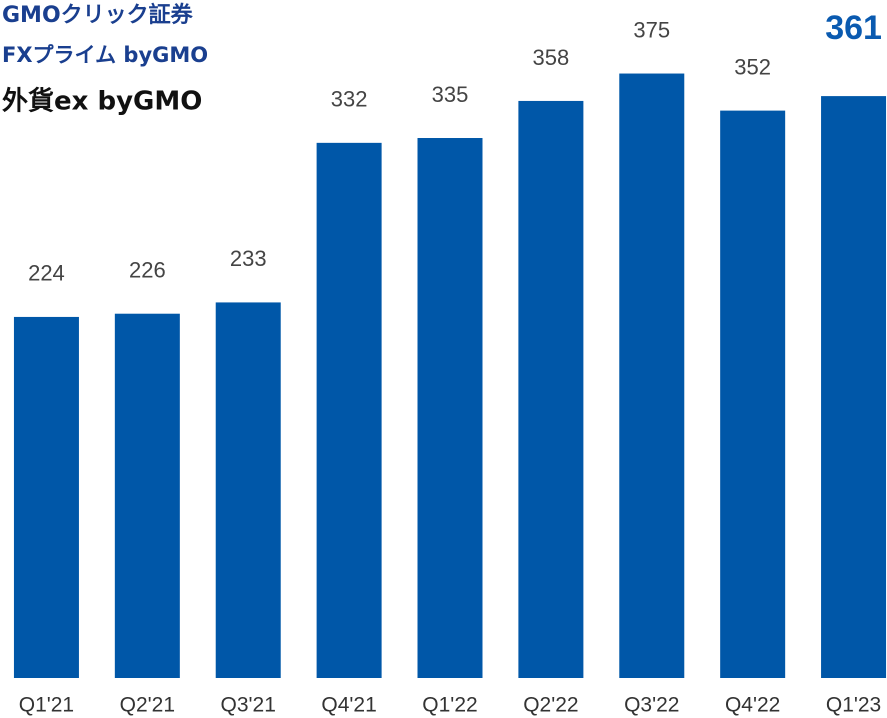 This screenshot has width=887, height=718. Describe the element at coordinates (348, 705) in the screenshot. I see `x-tick-label: Q4'21` at that location.